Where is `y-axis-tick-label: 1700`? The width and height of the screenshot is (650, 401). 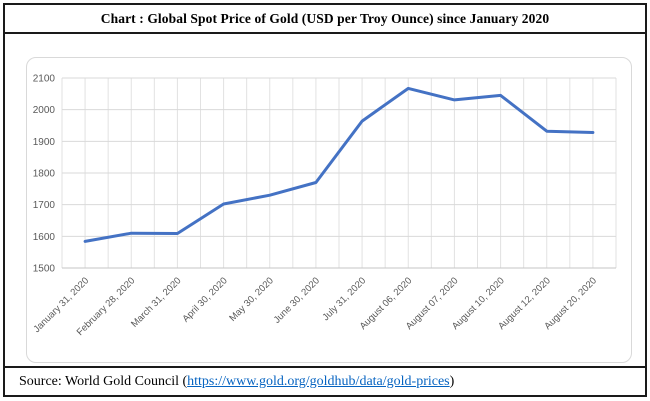
y-axis-tick-label: 1700 is located at coordinates (44, 205).